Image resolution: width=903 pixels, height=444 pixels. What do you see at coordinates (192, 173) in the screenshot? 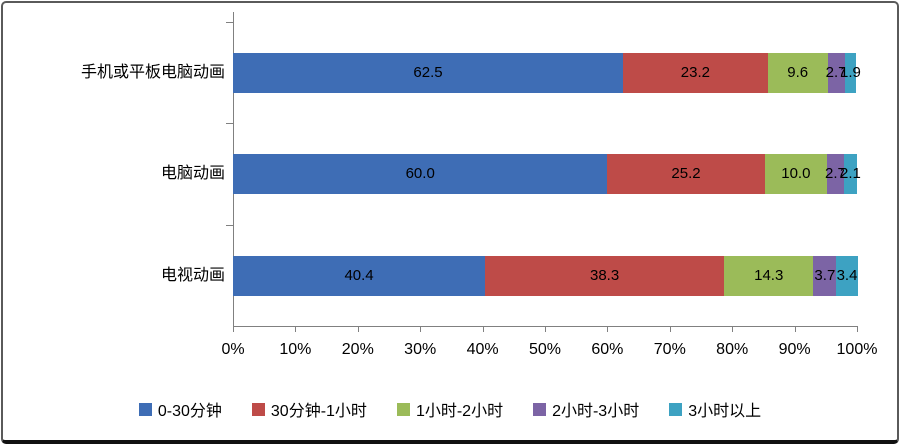
I see `category-label: 电脑动画` at bounding box center [192, 173].